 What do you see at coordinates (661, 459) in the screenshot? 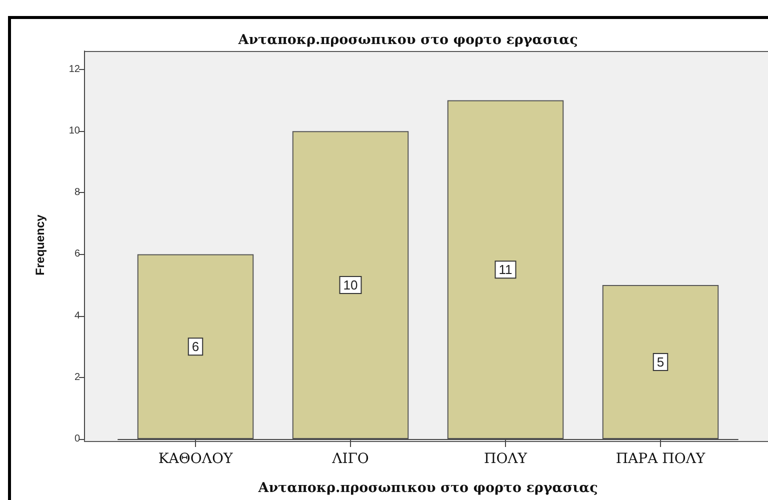
I see `x-tick-label: ΠΑΡΑ ΠΟΛΥ` at bounding box center [661, 459].